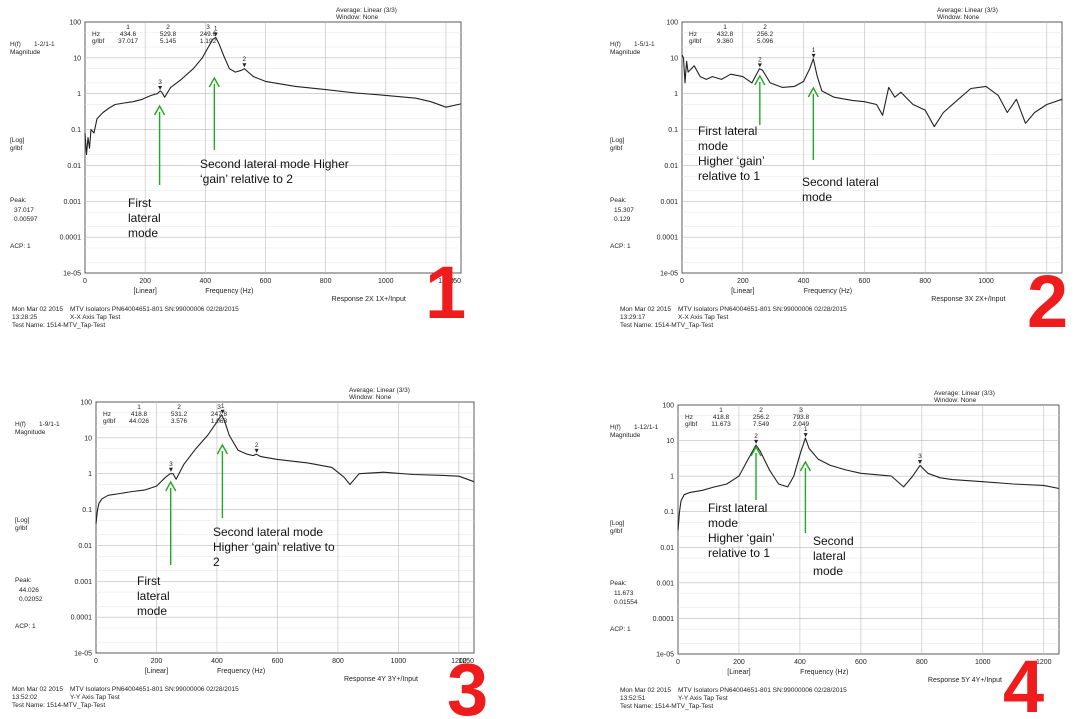 The height and width of the screenshot is (719, 1080). I want to click on footer-date: Mon Mar 02 2015, so click(645, 309).